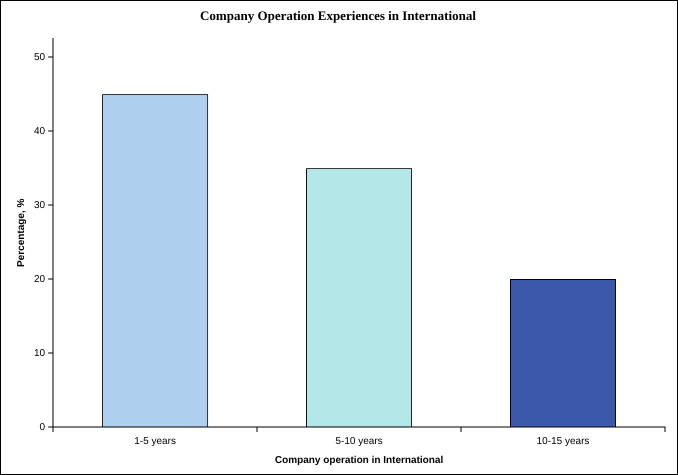 The image size is (678, 475). I want to click on y-tick-label: 20, so click(40, 279).